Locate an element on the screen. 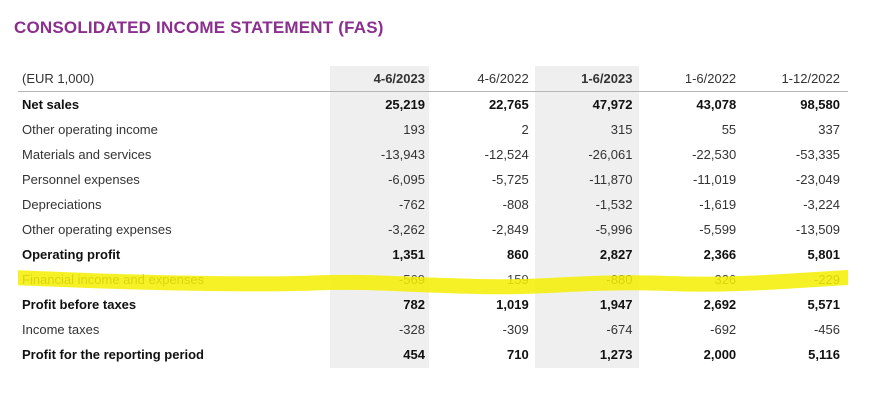 The height and width of the screenshot is (420, 890). cell-value: 159 is located at coordinates (518, 279).